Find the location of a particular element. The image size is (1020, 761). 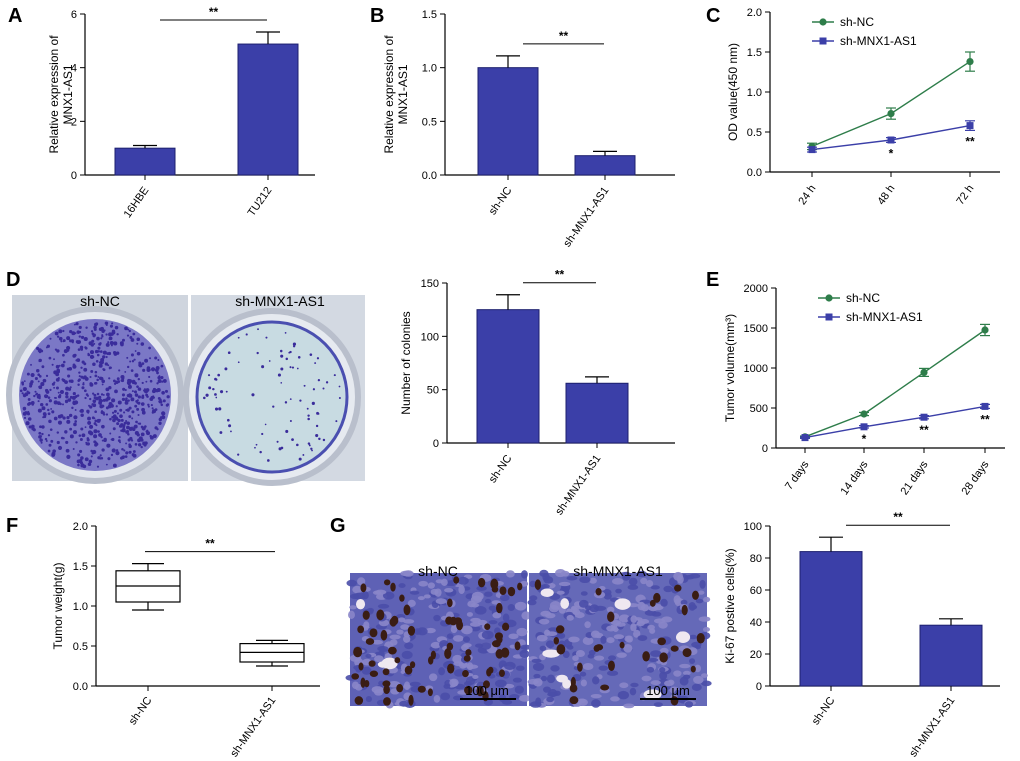

y-tick-label: 0.5 is located at coordinates (429, 122).